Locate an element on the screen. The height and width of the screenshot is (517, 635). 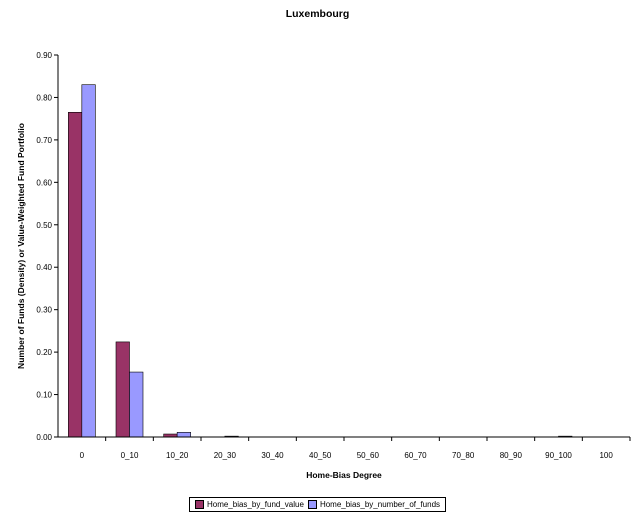
legend-swatch-fund-value is located at coordinates (199, 504).